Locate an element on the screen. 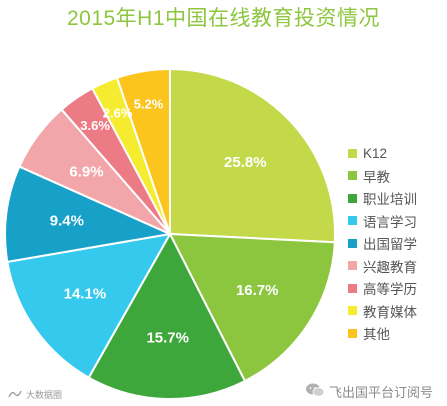 This screenshot has width=447, height=406. legend-item: 语言学习 is located at coordinates (382, 221).